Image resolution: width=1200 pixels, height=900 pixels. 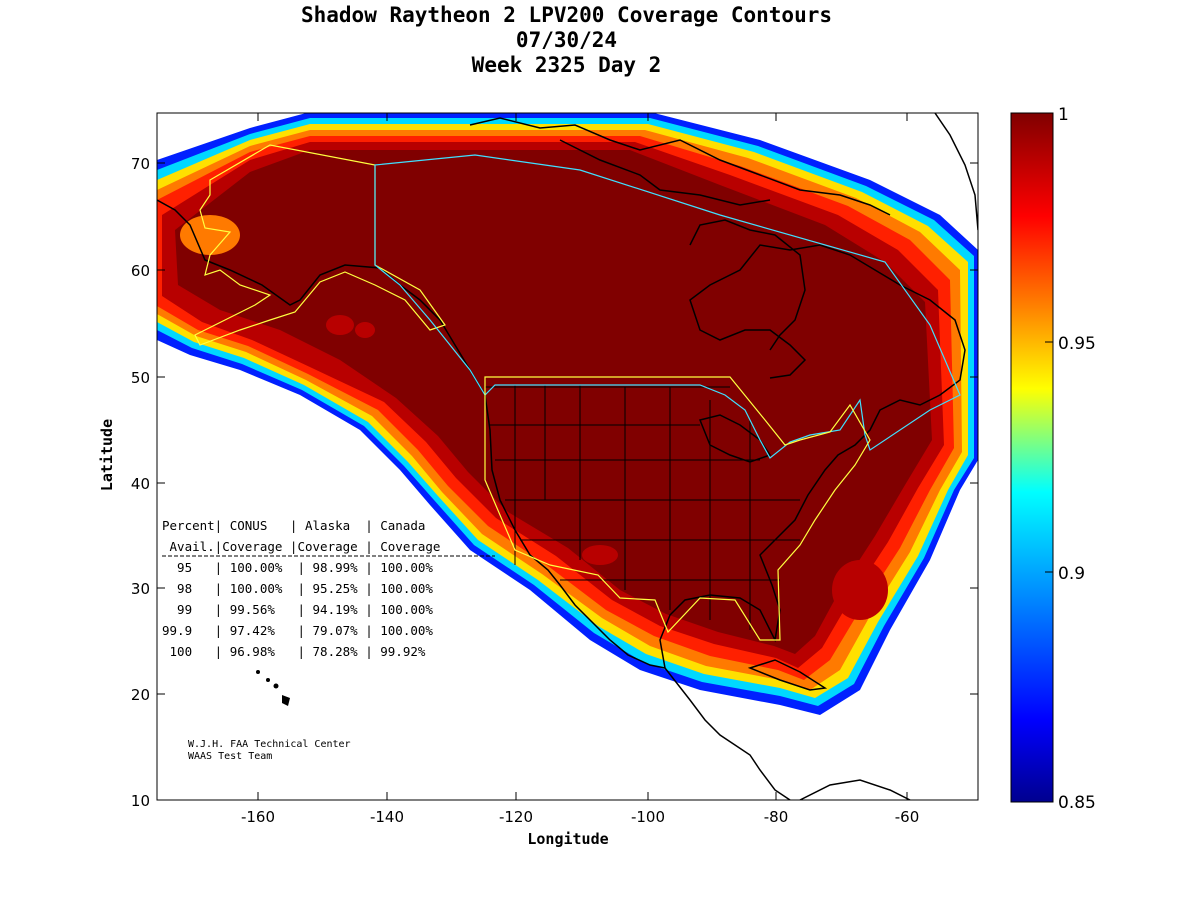 What do you see at coordinates (258, 817) in the screenshot?
I see `x-tick-label: -160` at bounding box center [258, 817].